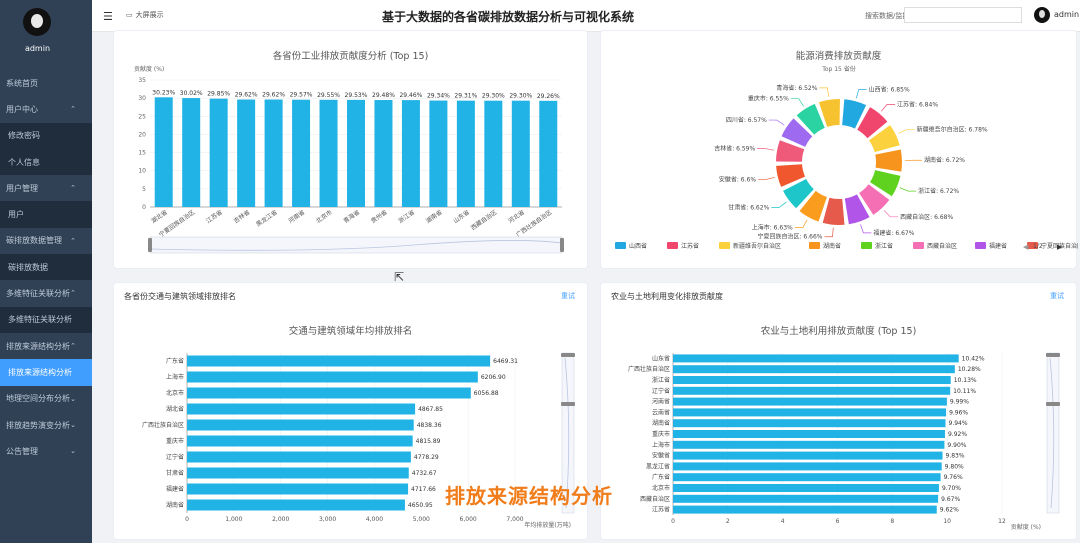 This screenshot has width=1080, height=543. What do you see at coordinates (1042, 15) in the screenshot?
I see `user-avatar` at bounding box center [1042, 15].